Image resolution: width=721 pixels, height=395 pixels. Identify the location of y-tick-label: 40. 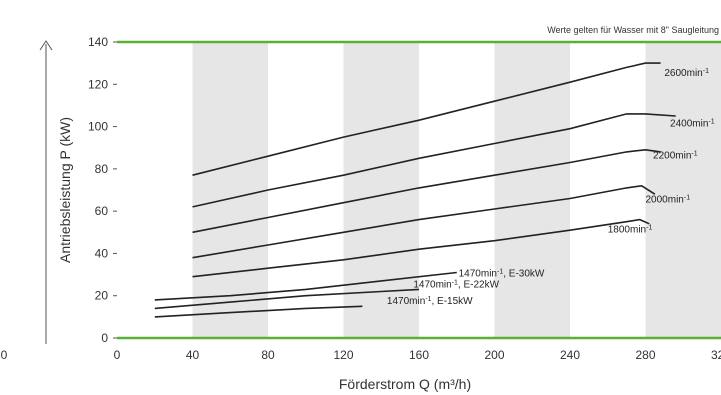
(102, 253).